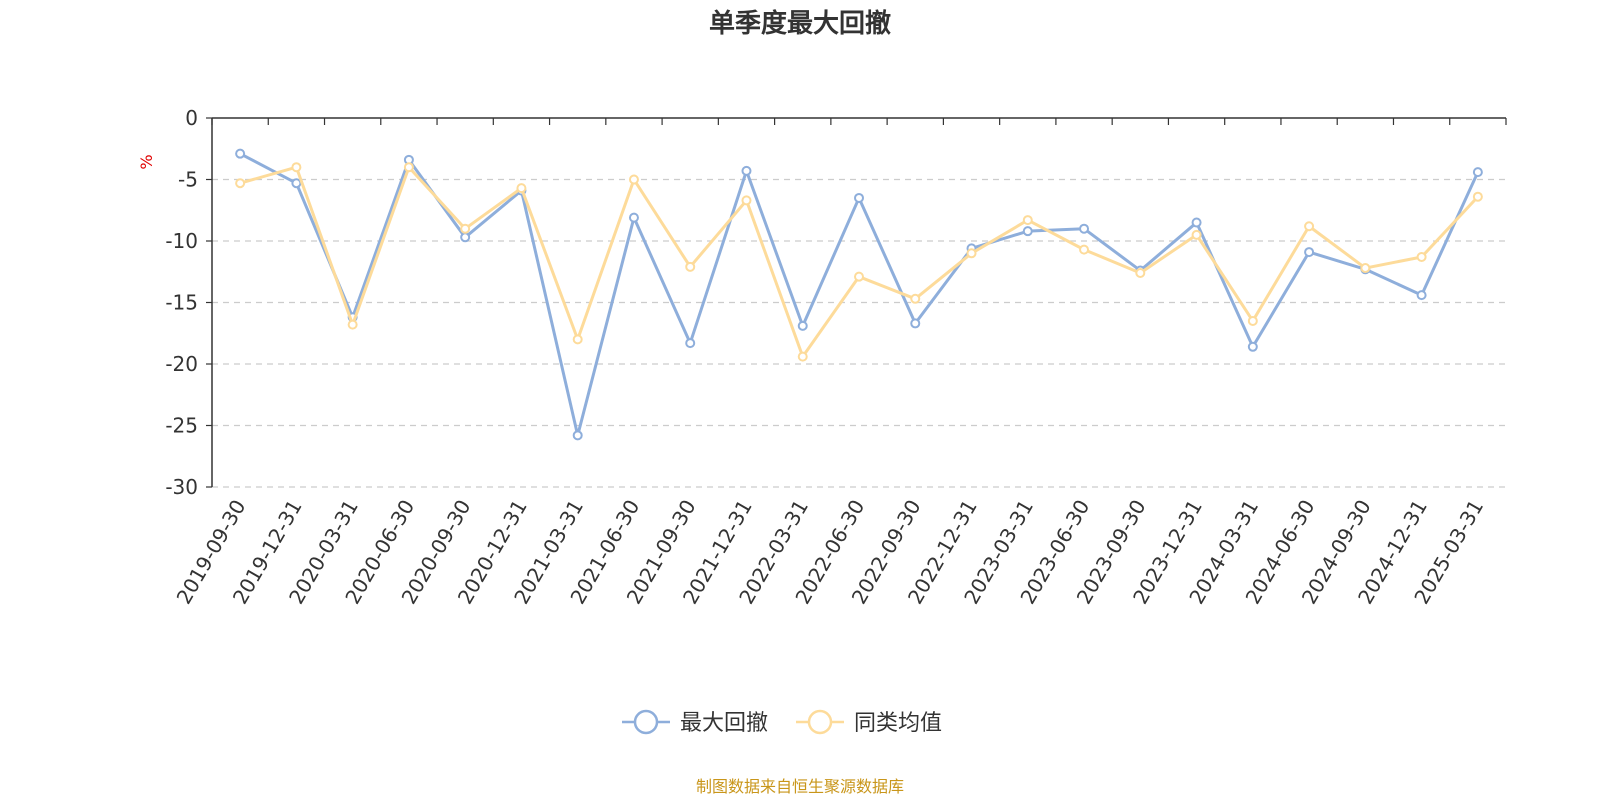 The height and width of the screenshot is (800, 1600). Describe the element at coordinates (724, 723) in the screenshot. I see `legend-label: 最大回撤` at that location.